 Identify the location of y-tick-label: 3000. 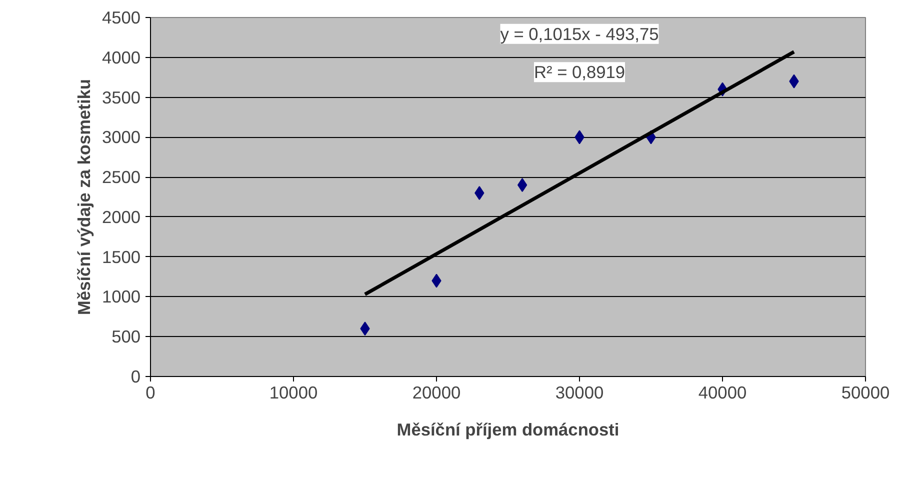
(121, 137).